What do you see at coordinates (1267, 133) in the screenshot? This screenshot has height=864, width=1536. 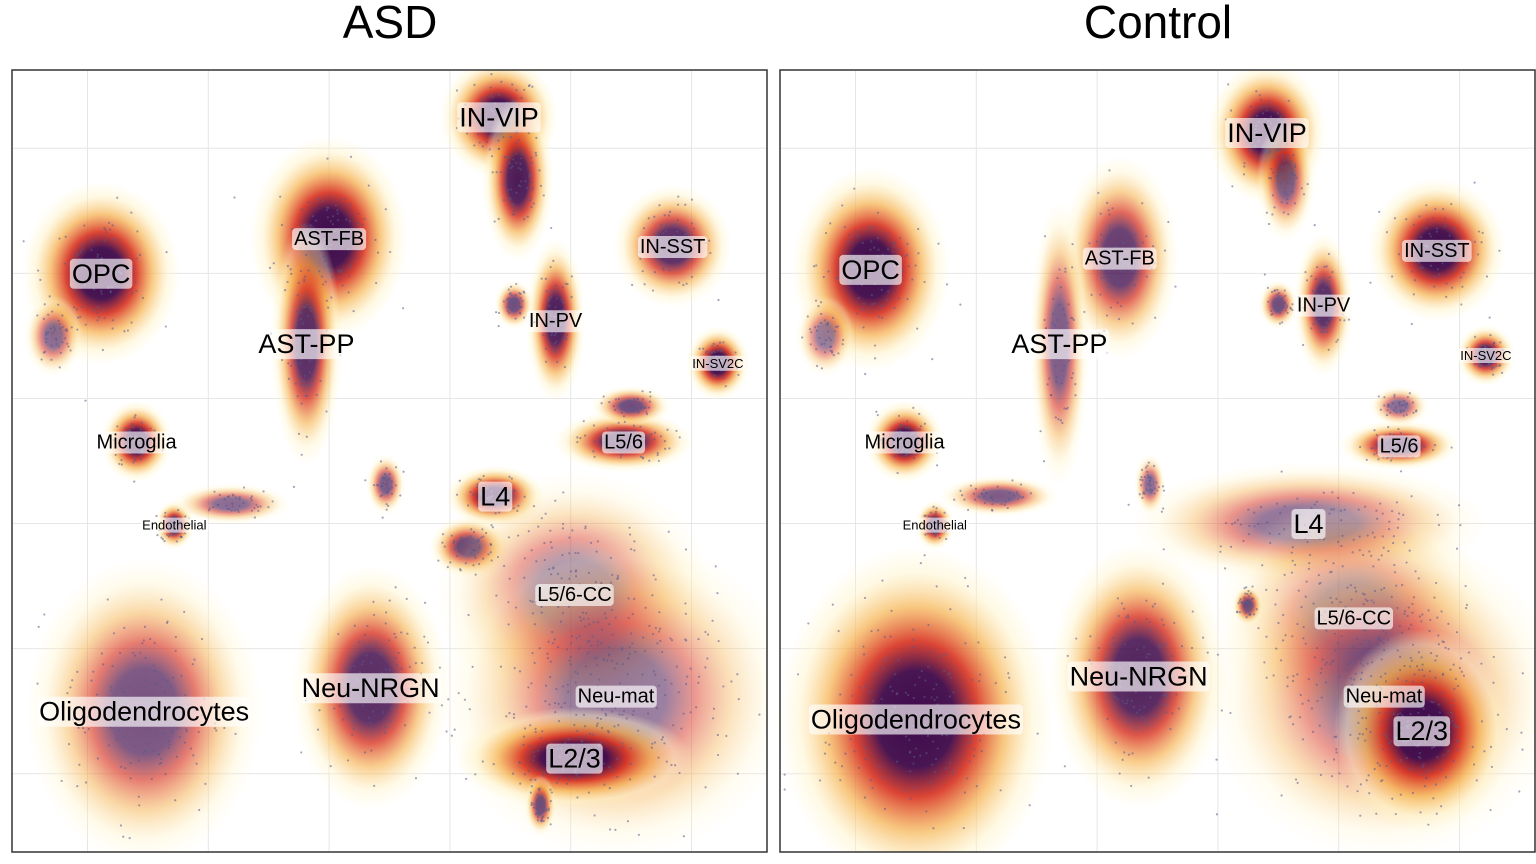 I see `cluster-label: IN-VIP` at bounding box center [1267, 133].